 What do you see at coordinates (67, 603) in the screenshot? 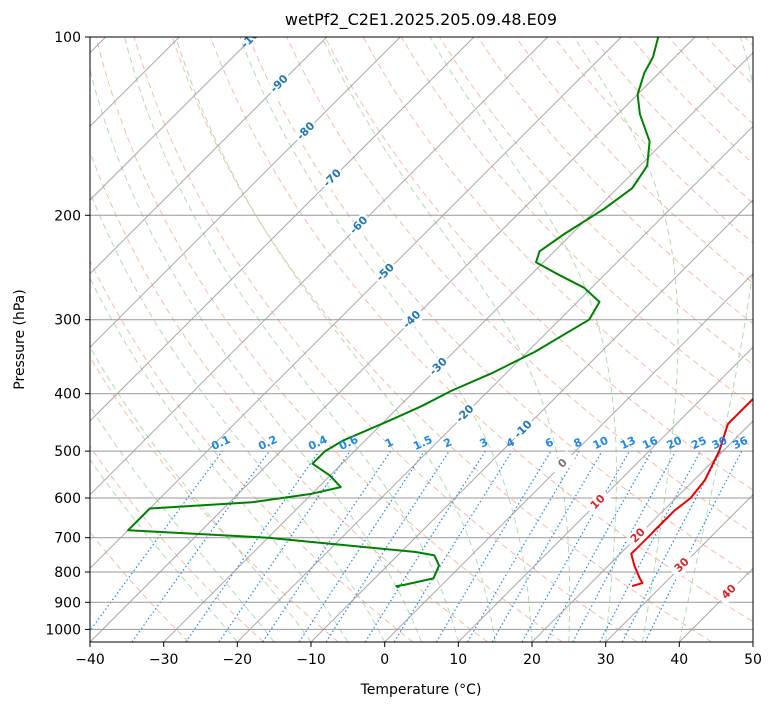
I see `y-tick-label: 900` at bounding box center [67, 603].